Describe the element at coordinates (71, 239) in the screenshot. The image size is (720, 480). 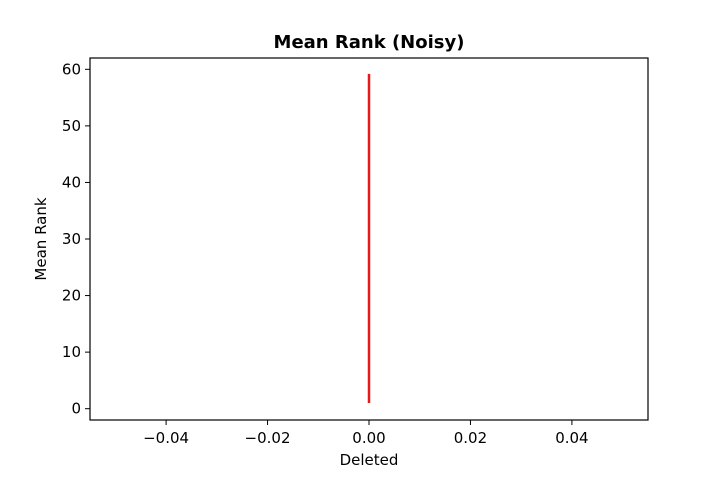
I see `y-tick-label: 30` at that location.